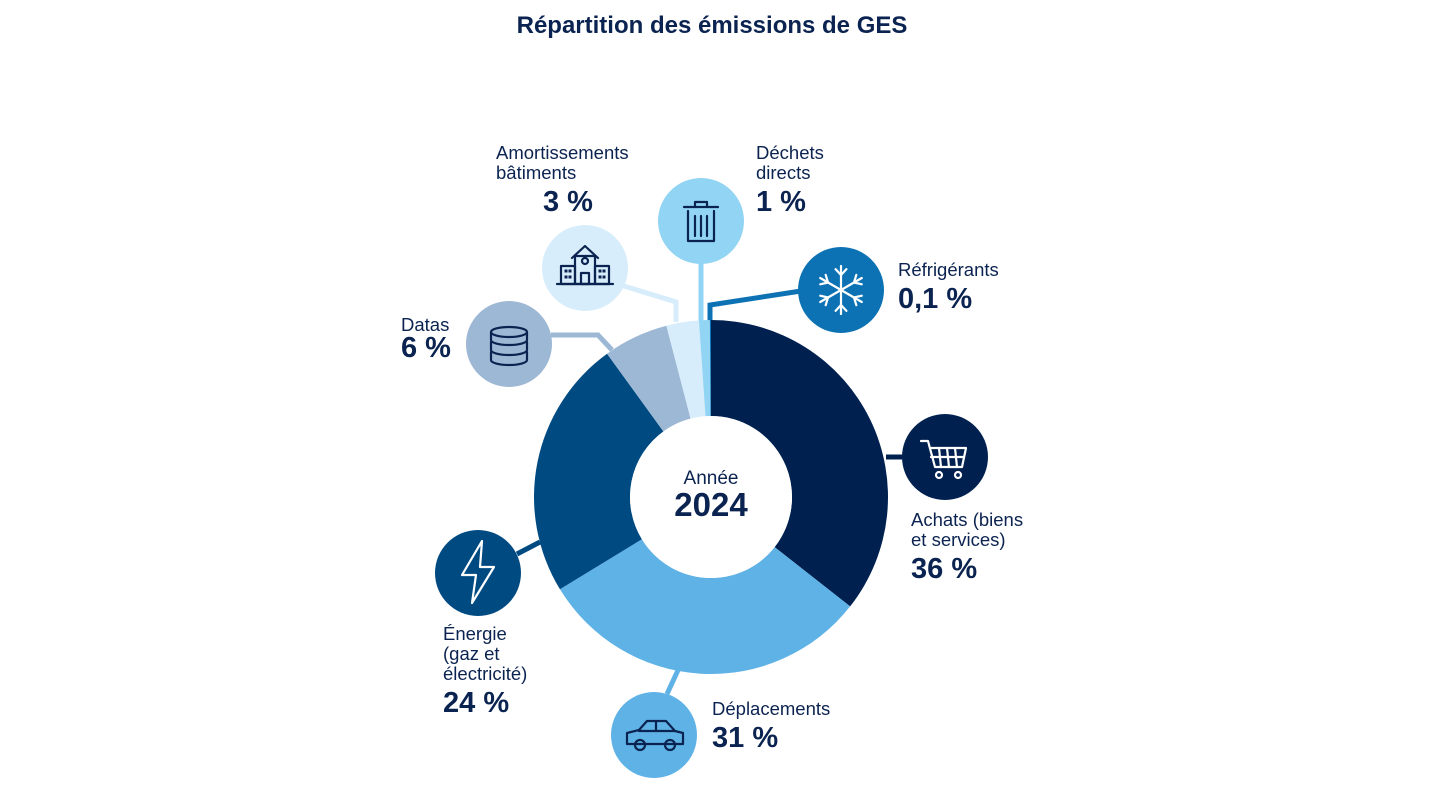  What do you see at coordinates (673, 681) in the screenshot?
I see `connector-deplacements` at bounding box center [673, 681].